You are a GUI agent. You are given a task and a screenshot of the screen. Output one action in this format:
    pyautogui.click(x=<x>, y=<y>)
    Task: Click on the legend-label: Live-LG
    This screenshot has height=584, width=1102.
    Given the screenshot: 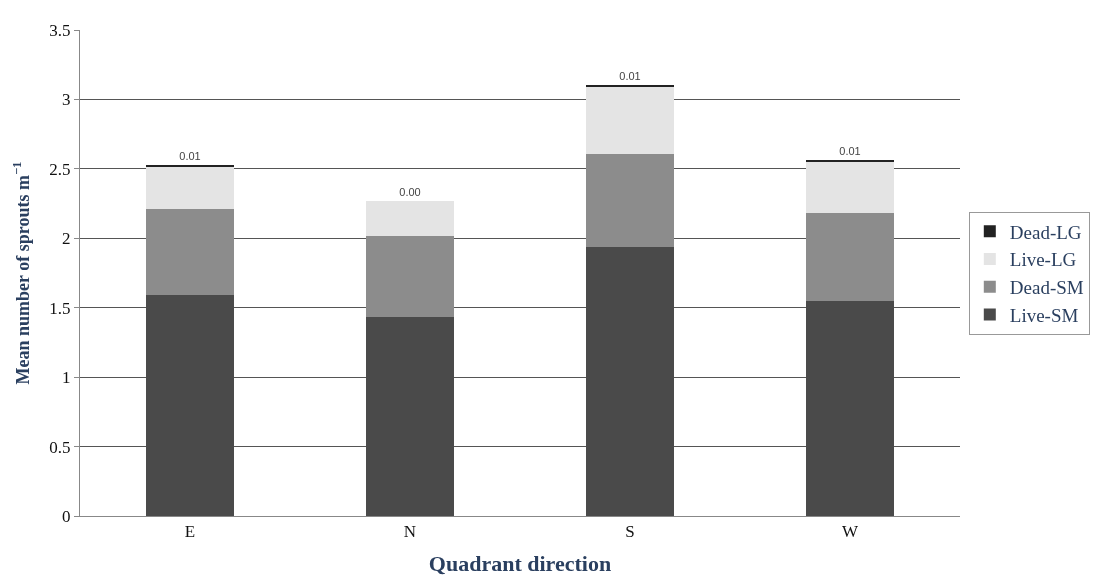 What is the action you would take?
    pyautogui.click(x=1043, y=260)
    